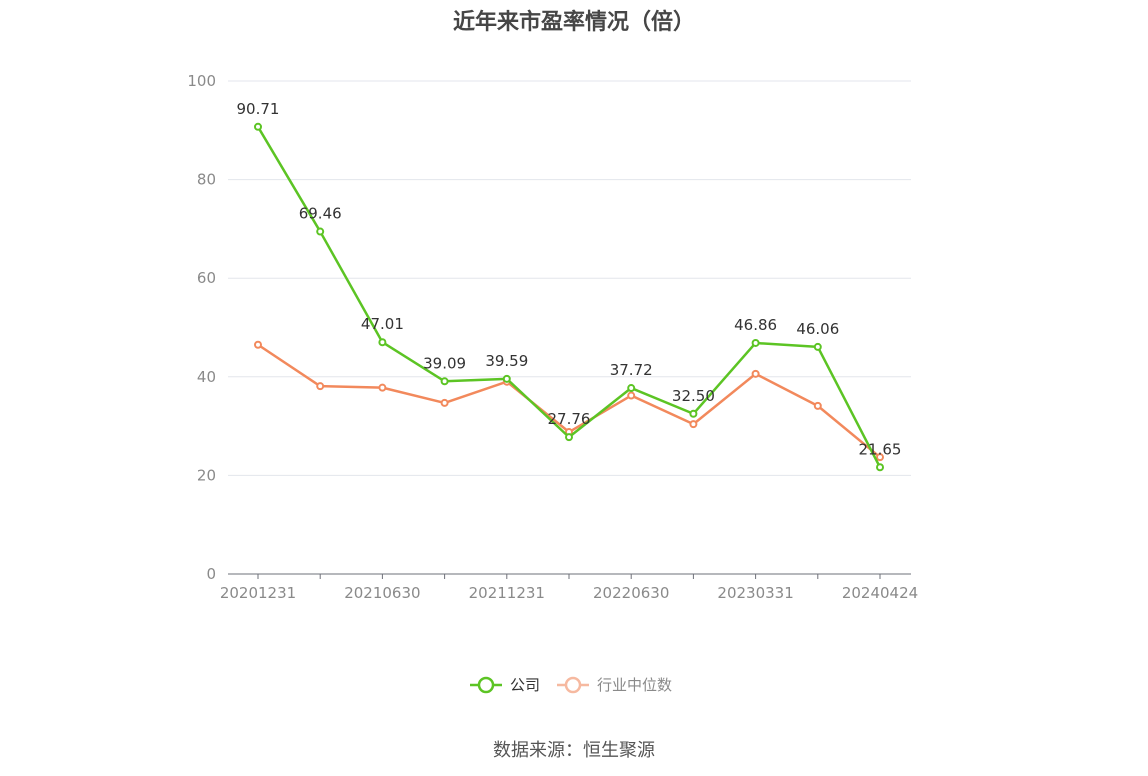  I want to click on legend-item-company: 公司, so click(505, 685).